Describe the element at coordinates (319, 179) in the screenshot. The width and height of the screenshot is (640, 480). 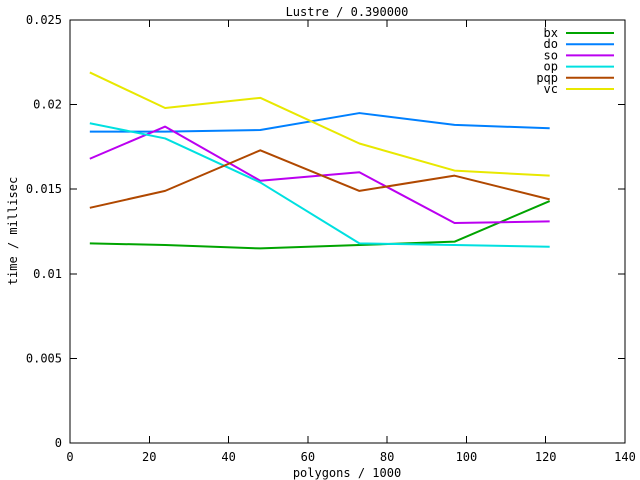
I see `series-line-pqp` at that location.